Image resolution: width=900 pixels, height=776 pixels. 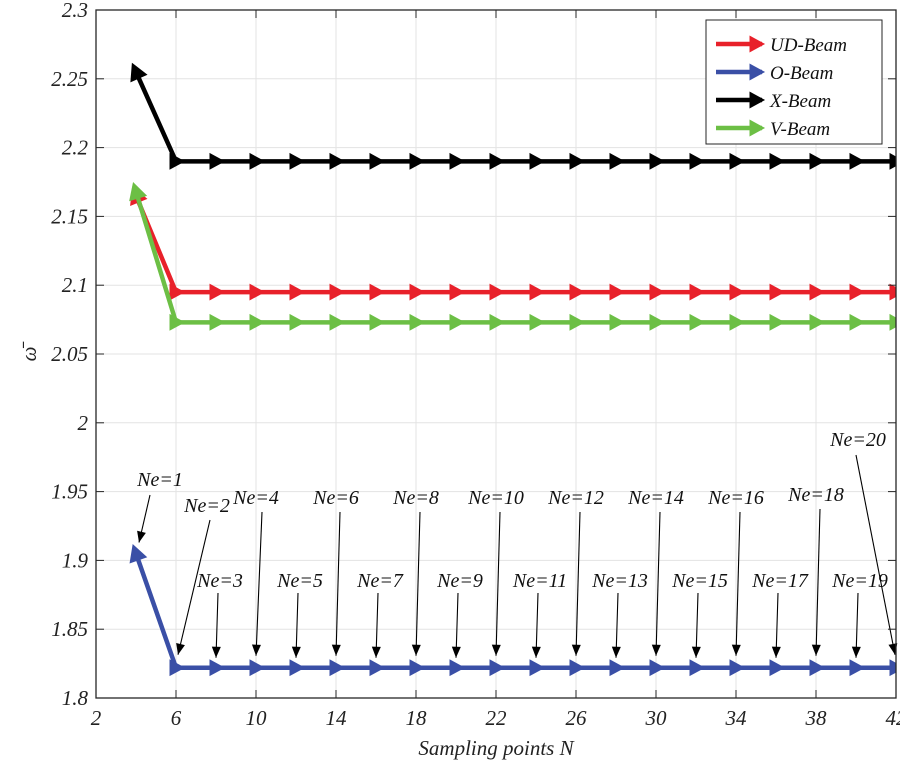 What do you see at coordinates (656, 718) in the screenshot?
I see `x-tick-label: 30` at bounding box center [656, 718].